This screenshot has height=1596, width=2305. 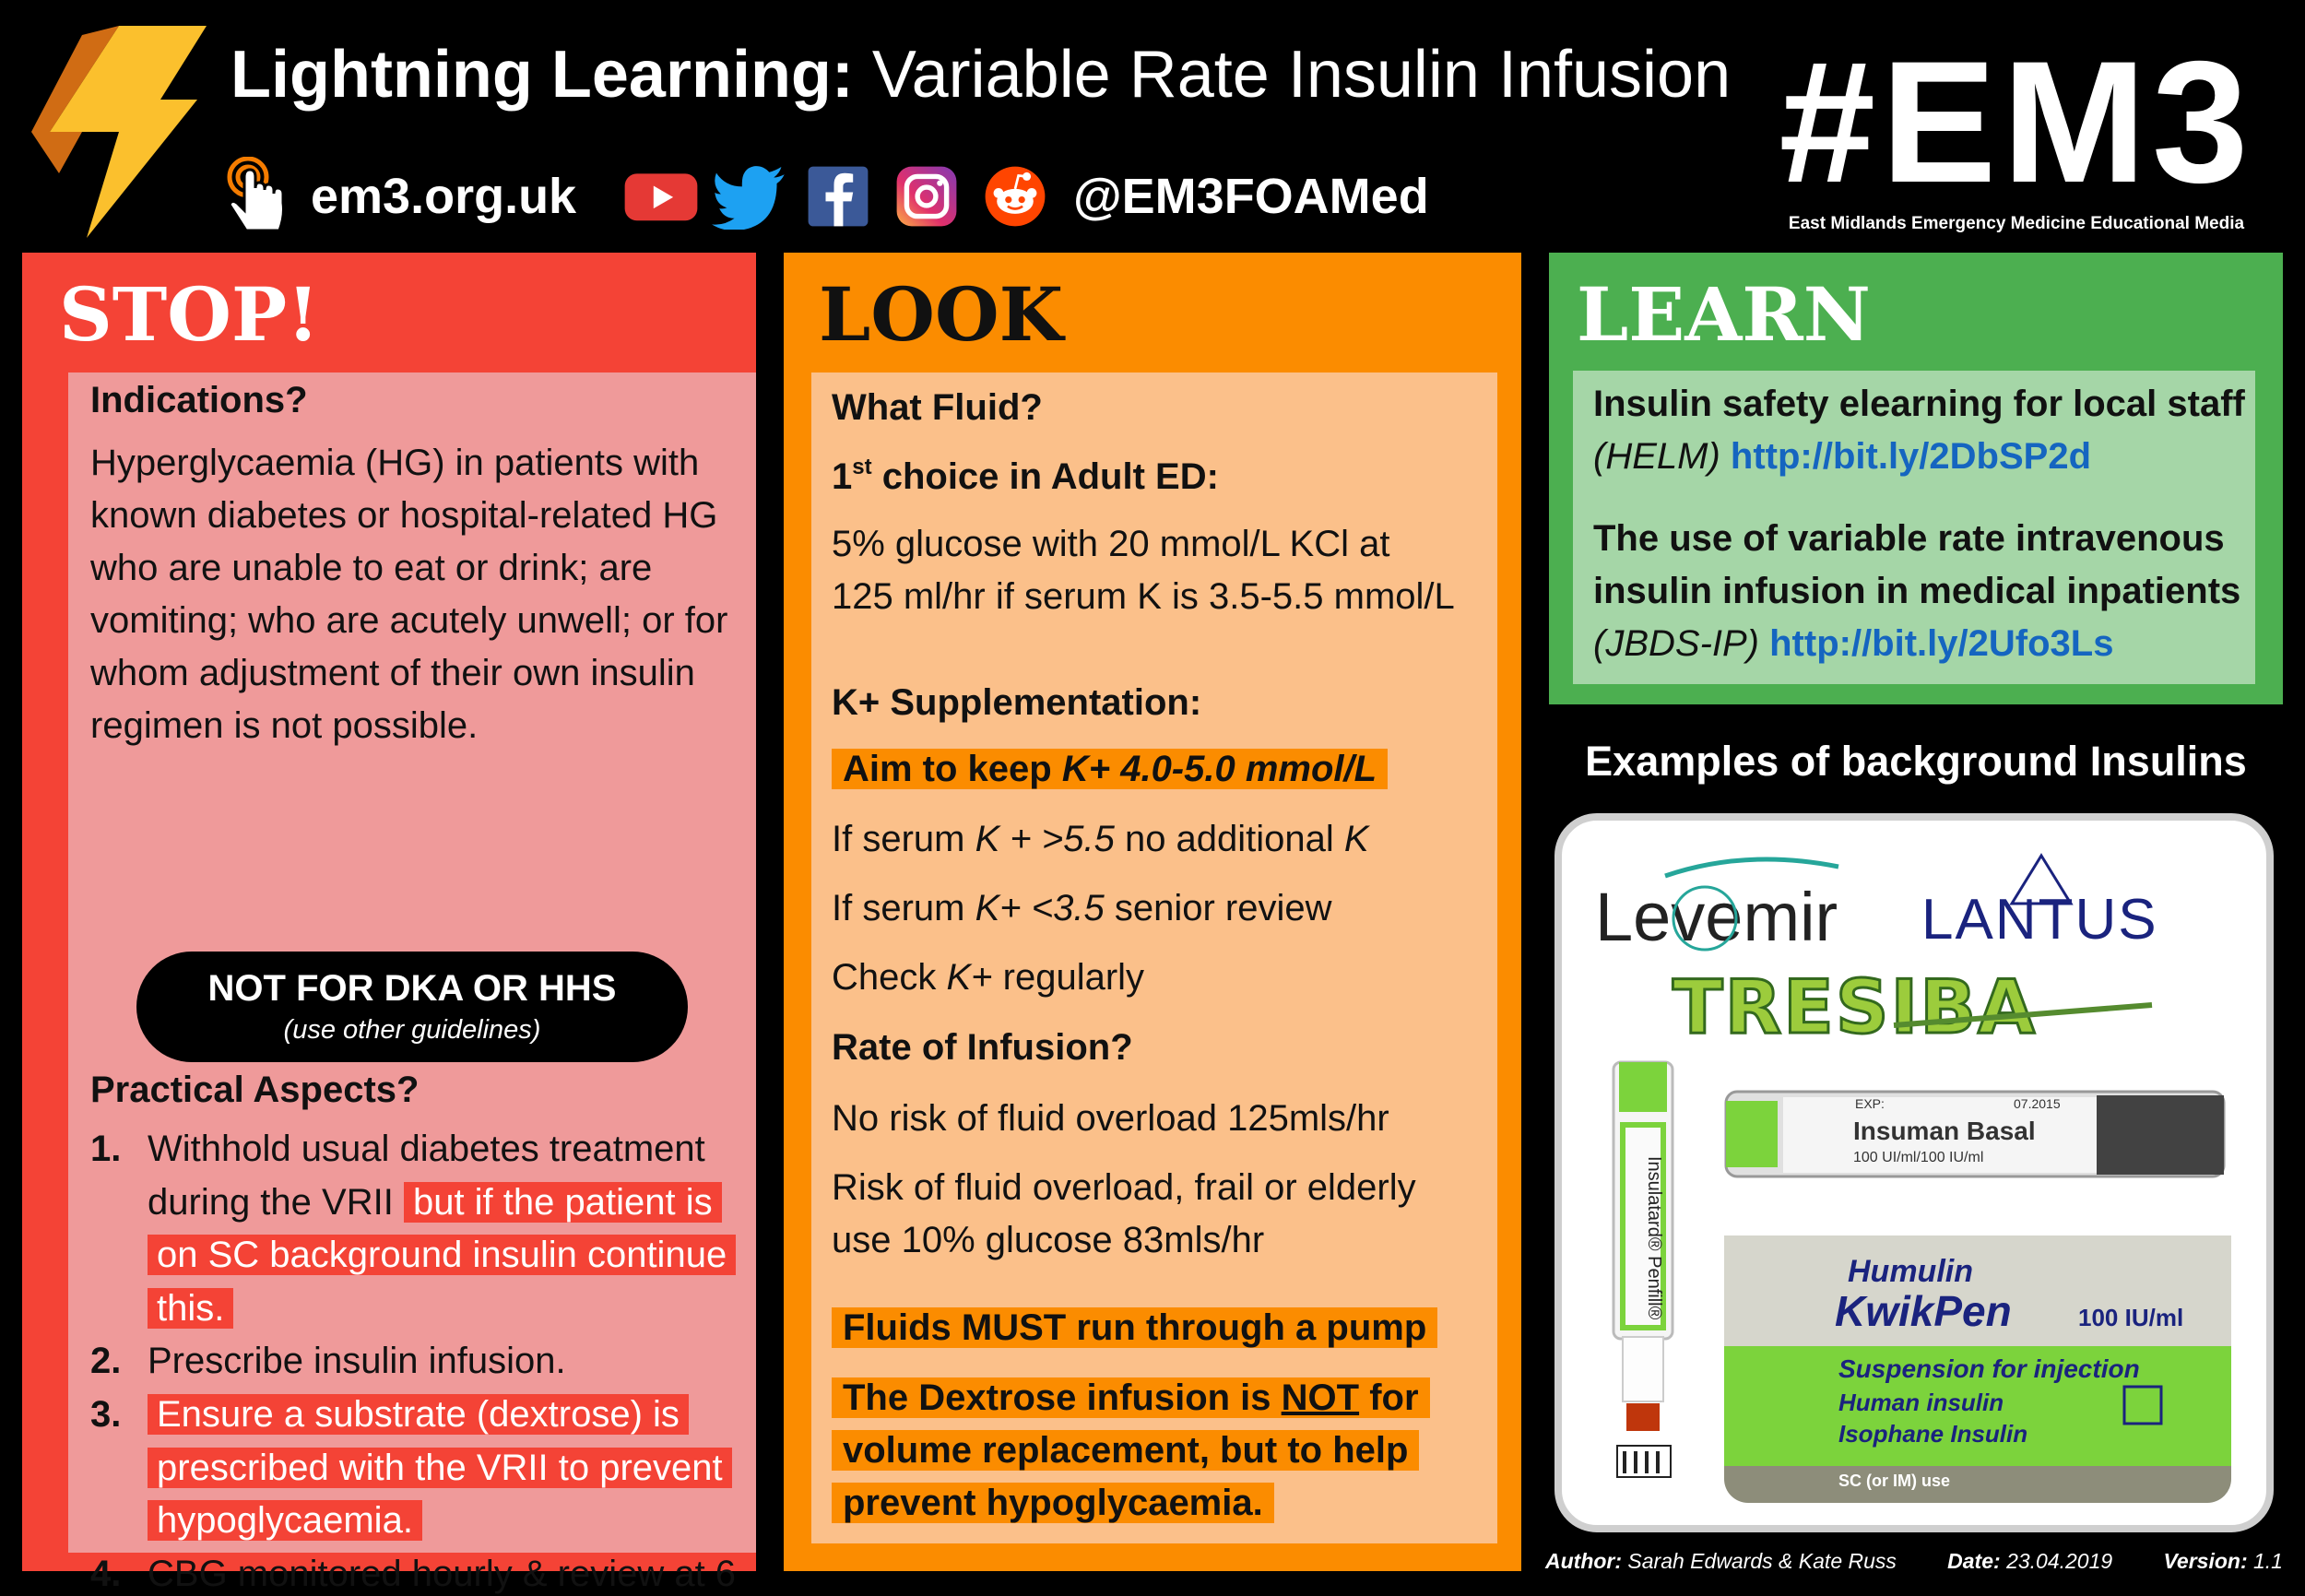 What do you see at coordinates (1924, 1311) in the screenshot?
I see `kwikpen-label: KwikPen` at bounding box center [1924, 1311].